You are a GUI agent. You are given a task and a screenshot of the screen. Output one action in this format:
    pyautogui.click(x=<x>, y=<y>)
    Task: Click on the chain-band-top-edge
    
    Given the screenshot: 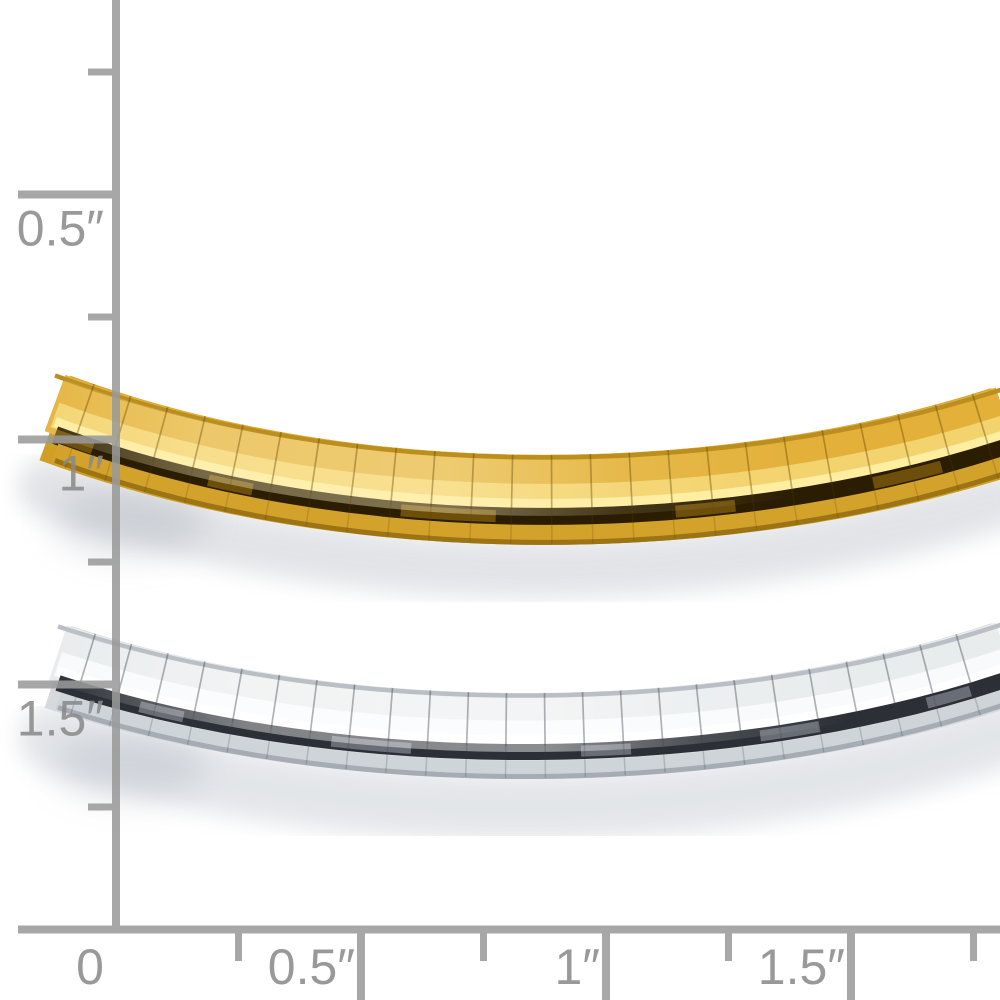 What is the action you would take?
    pyautogui.click(x=528, y=660)
    